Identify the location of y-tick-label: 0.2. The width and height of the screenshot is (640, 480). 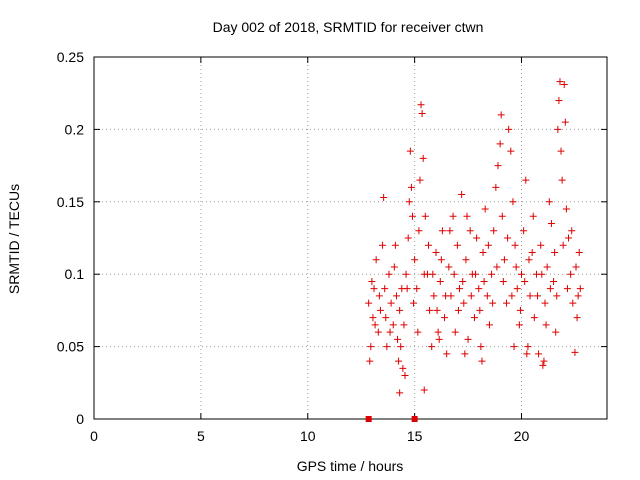
(75, 129).